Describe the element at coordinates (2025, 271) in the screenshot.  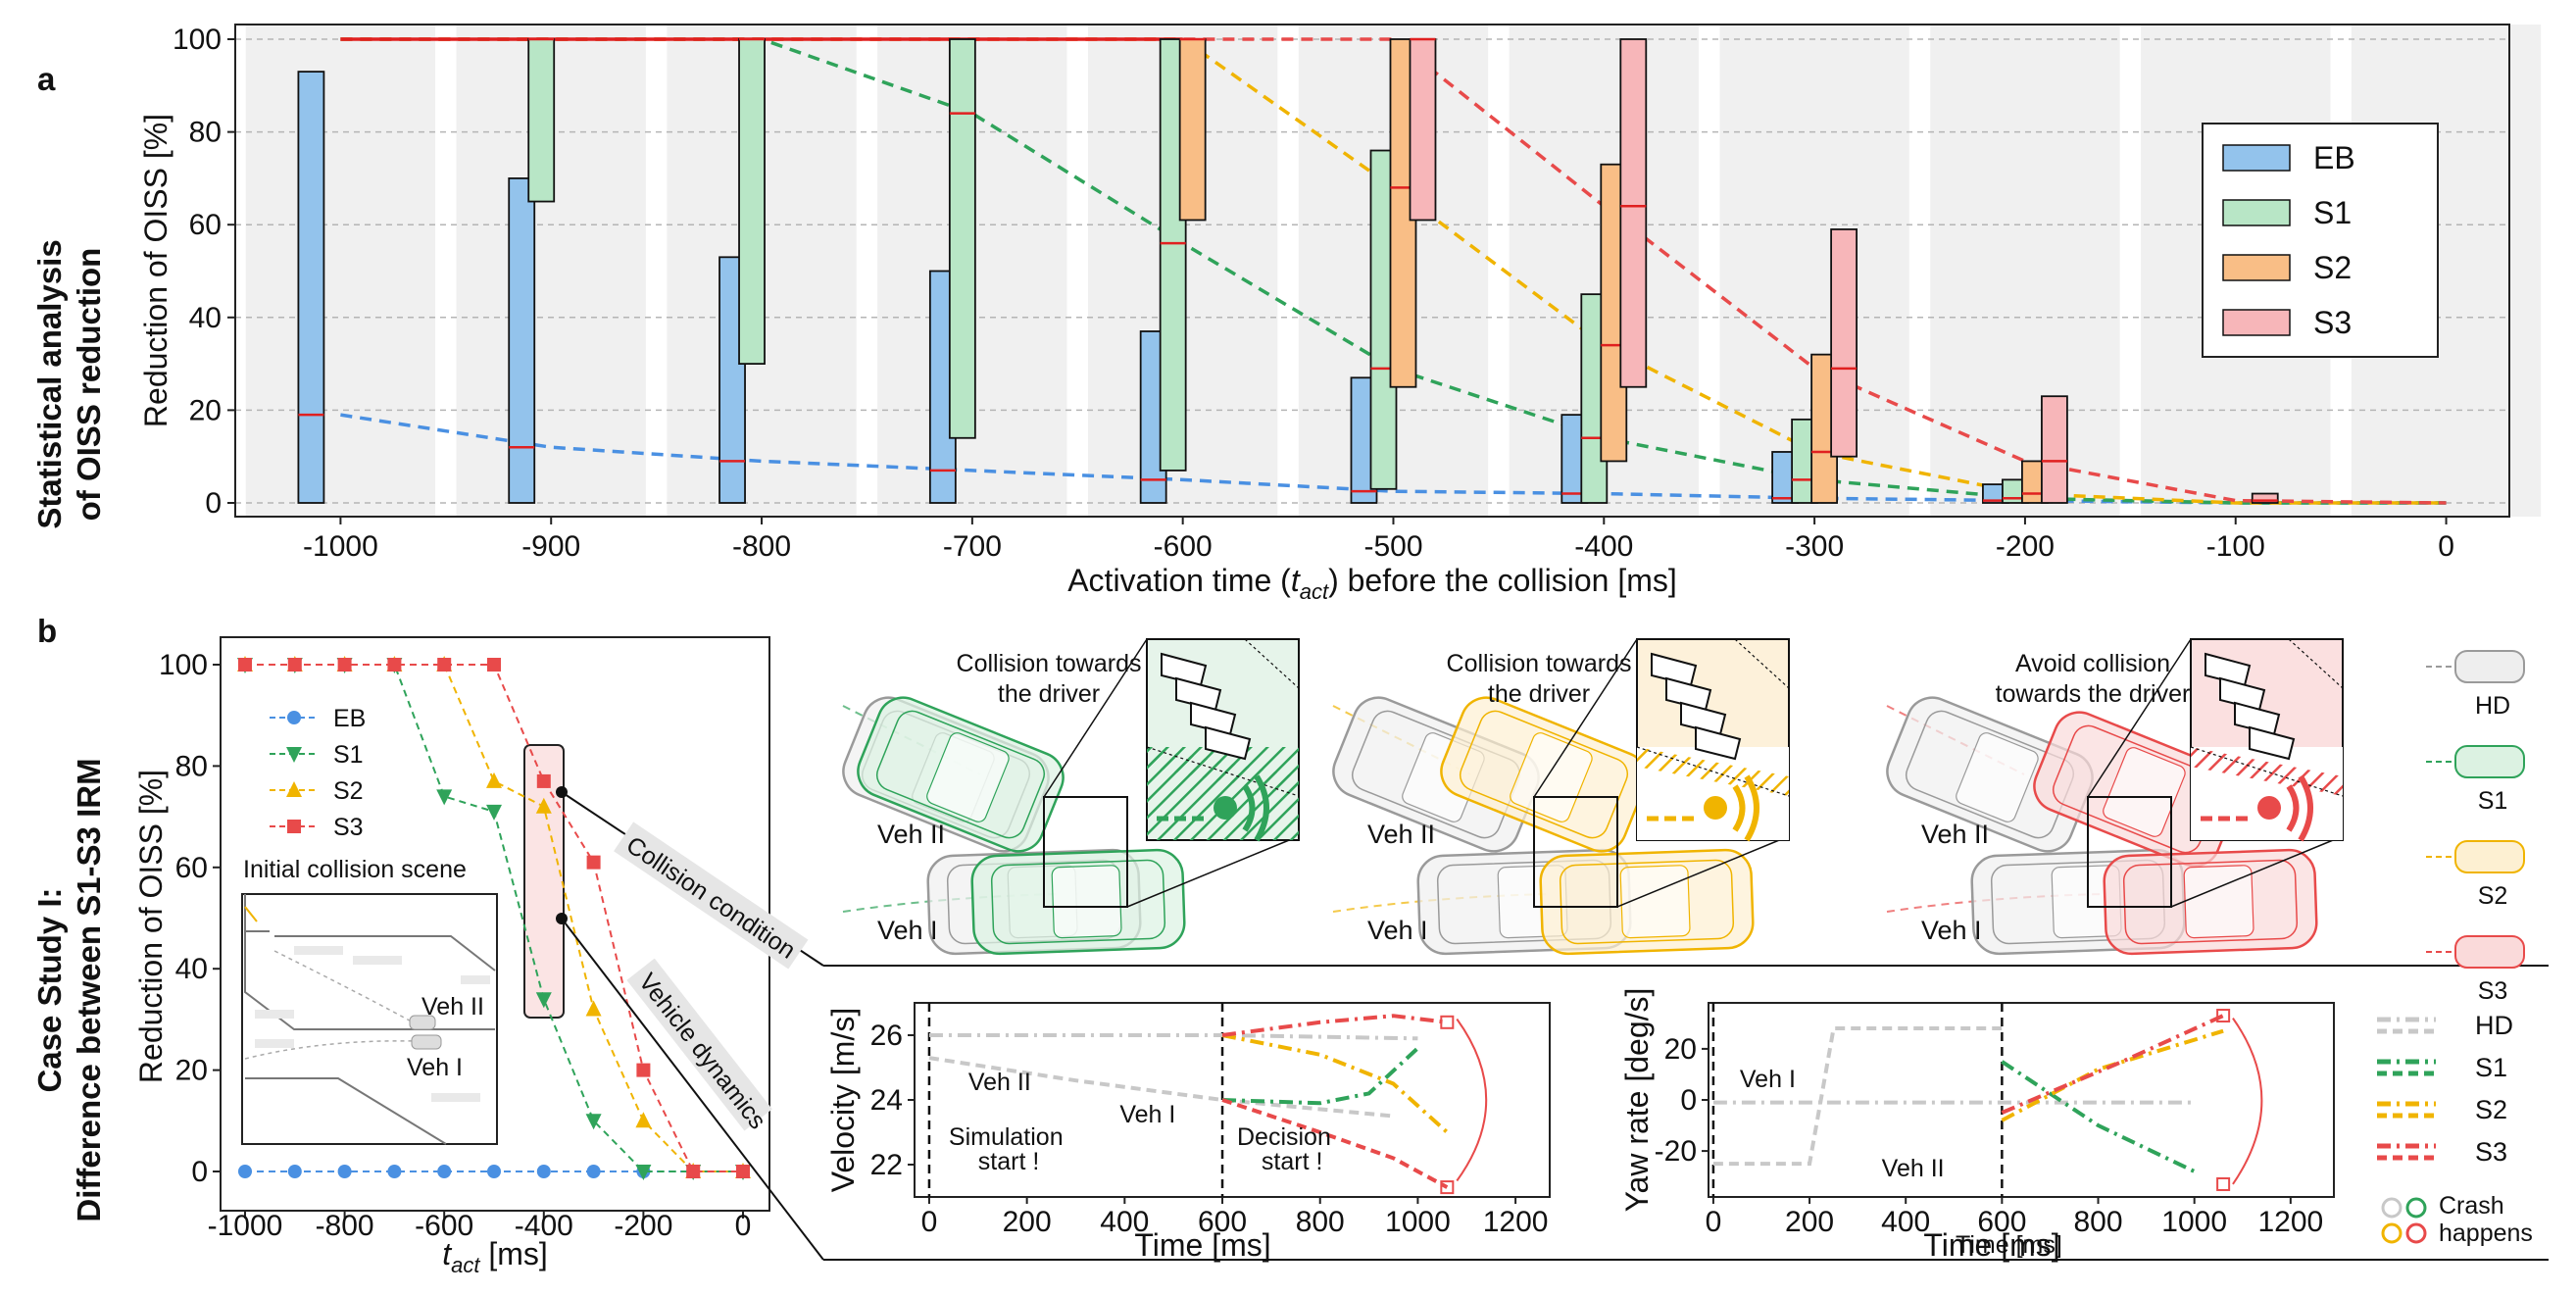
I see `bg-stripe` at that location.